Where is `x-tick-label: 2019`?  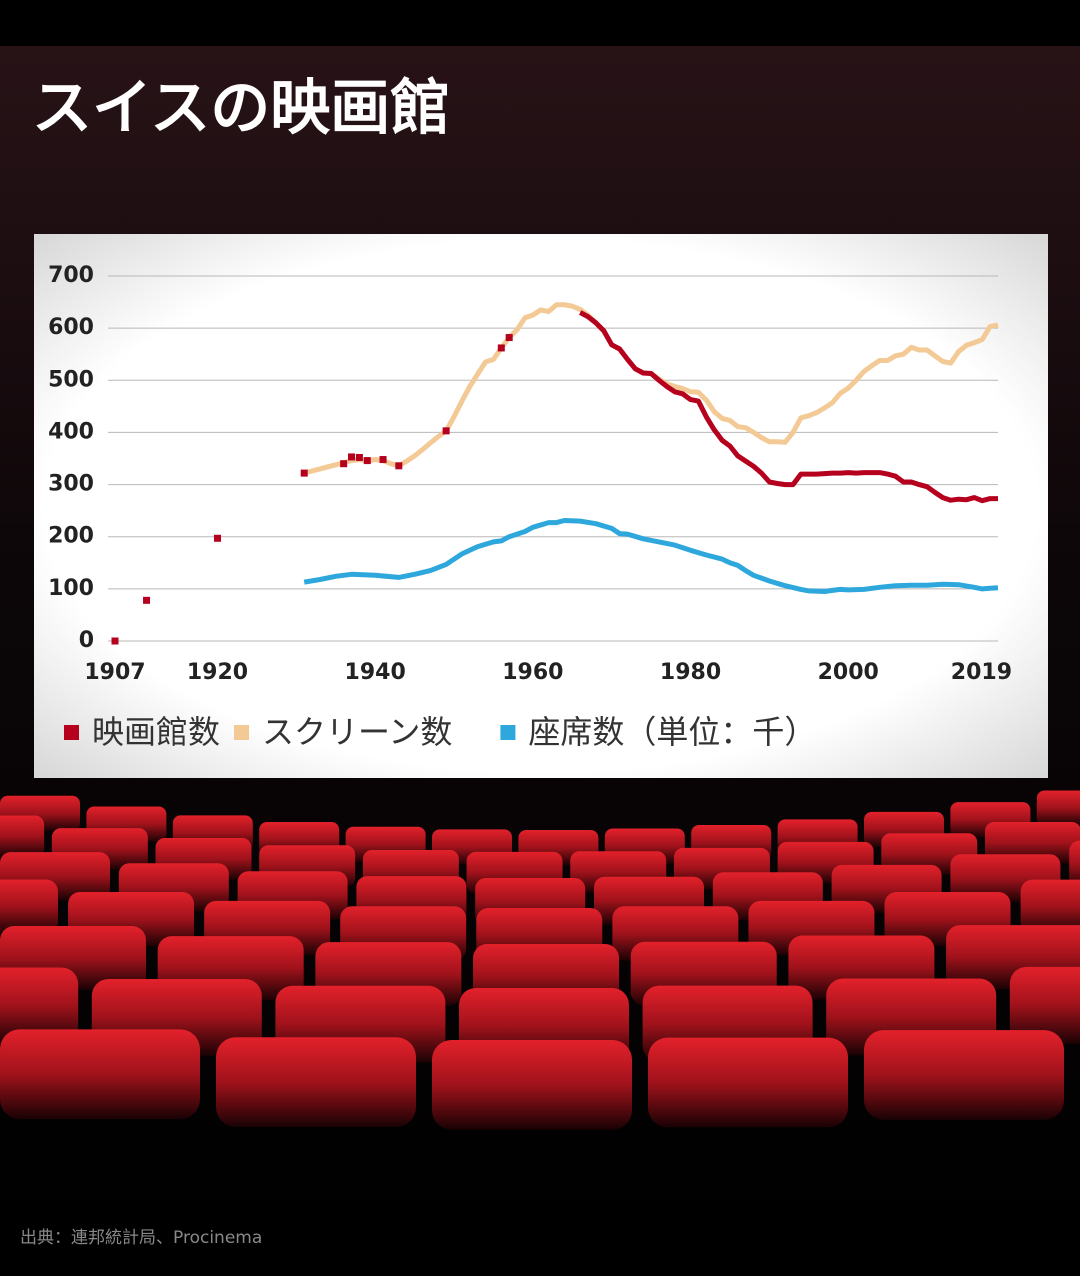
x-tick-label: 2019 is located at coordinates (981, 672).